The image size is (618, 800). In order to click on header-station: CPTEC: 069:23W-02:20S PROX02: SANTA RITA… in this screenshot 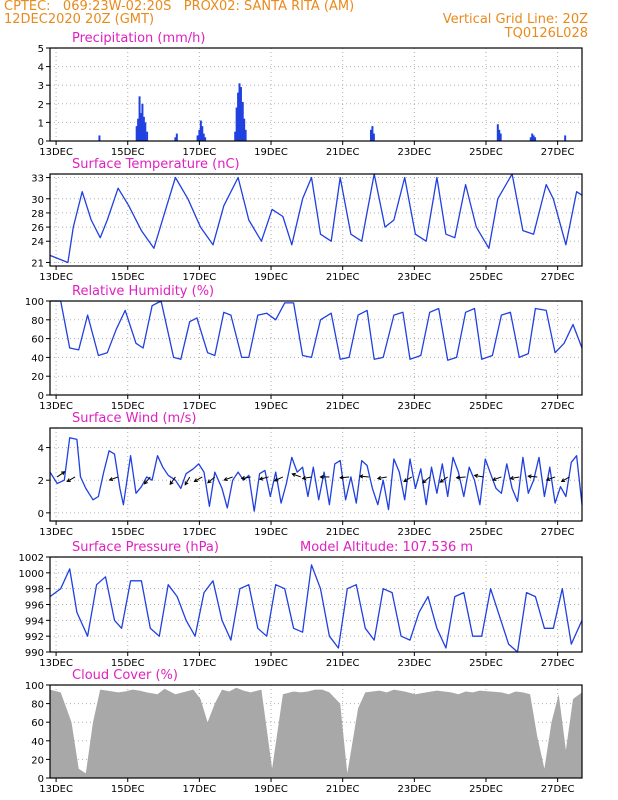, I will do `click(179, 7)`.